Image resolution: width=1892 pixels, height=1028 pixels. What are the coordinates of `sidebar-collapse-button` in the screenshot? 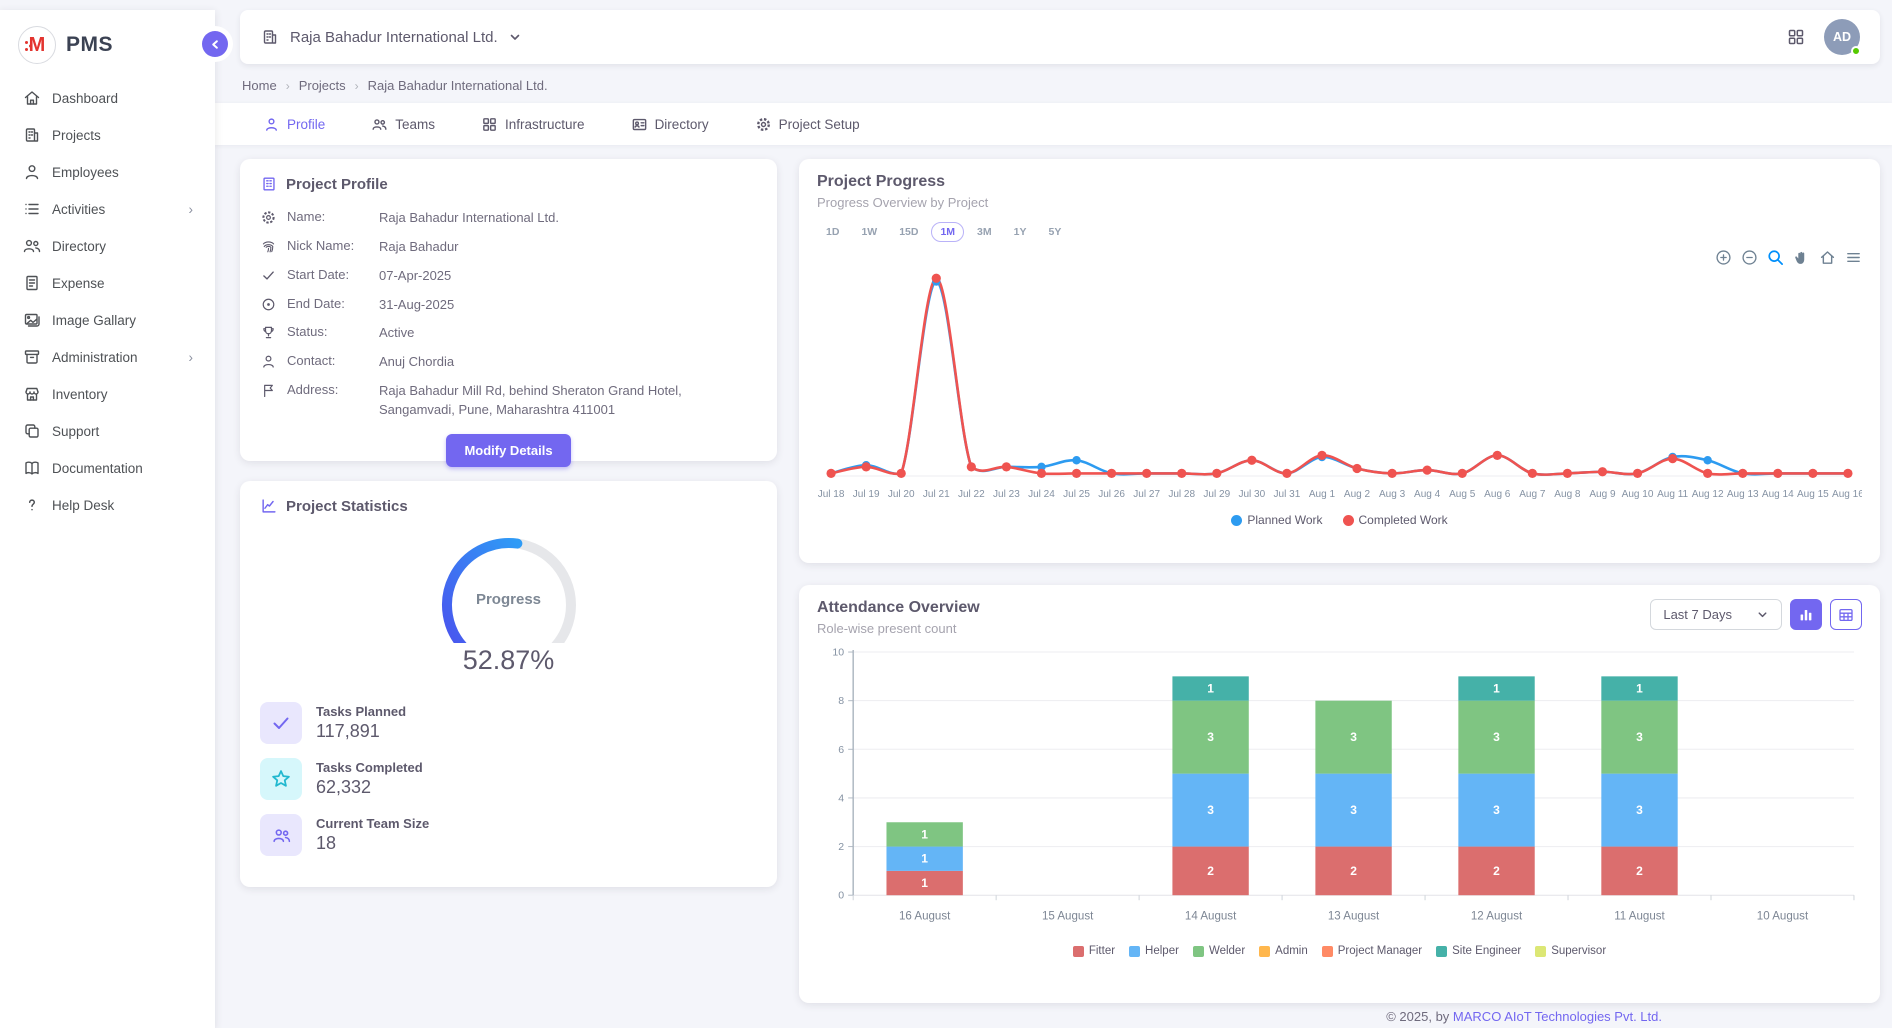 It's located at (215, 44).